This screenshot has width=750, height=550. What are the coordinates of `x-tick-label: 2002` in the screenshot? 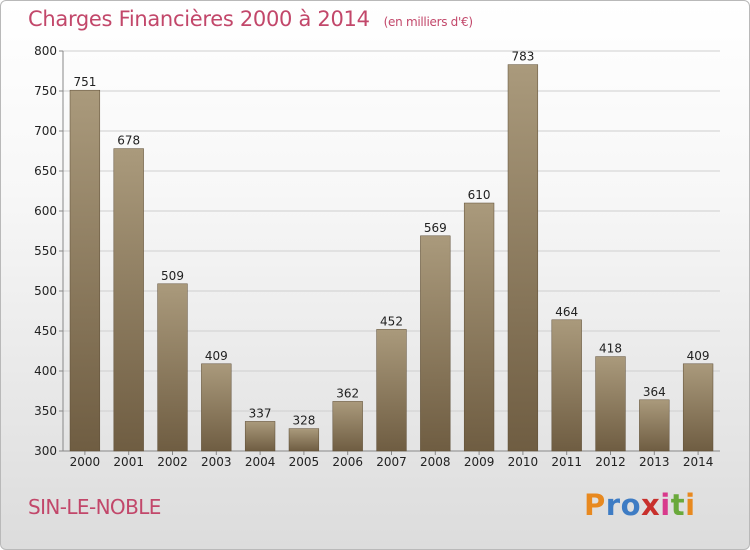 It's located at (172, 462).